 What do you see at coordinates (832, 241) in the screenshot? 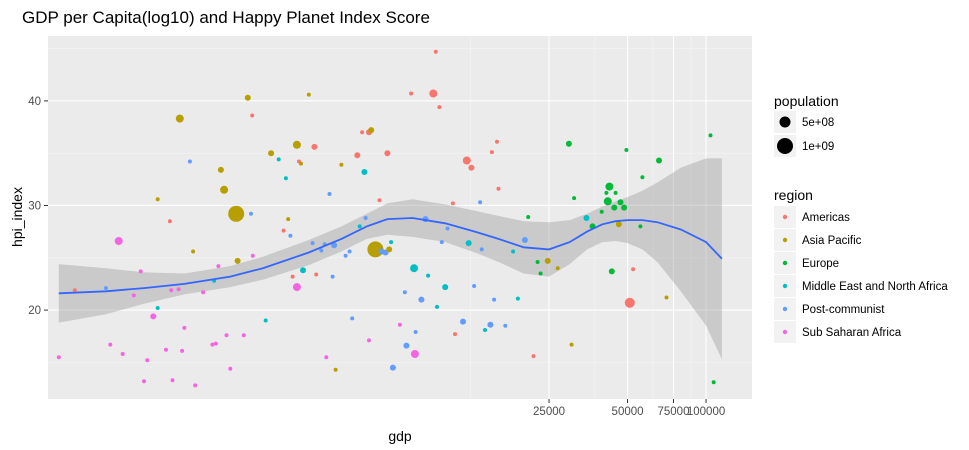
I see `color-legend-label: Asia Pacific` at bounding box center [832, 241].